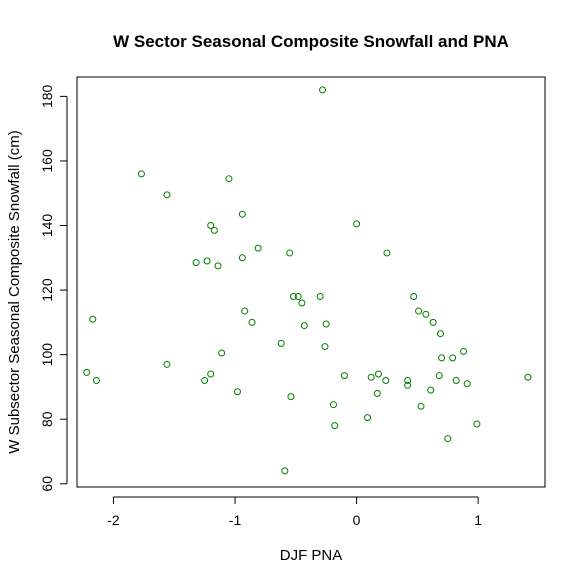 The width and height of the screenshot is (586, 585). What do you see at coordinates (47, 290) in the screenshot?
I see `y-tick-label: 120` at bounding box center [47, 290].